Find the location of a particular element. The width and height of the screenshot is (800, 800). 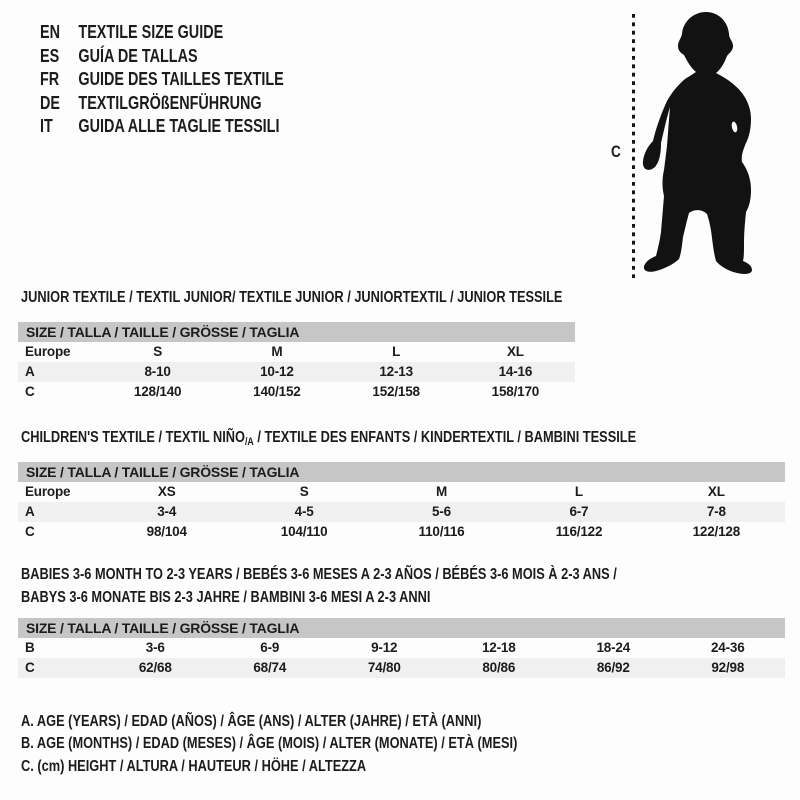

table-row: A 3-4 4-5 5-6 6-7 7-8 is located at coordinates (401, 512).